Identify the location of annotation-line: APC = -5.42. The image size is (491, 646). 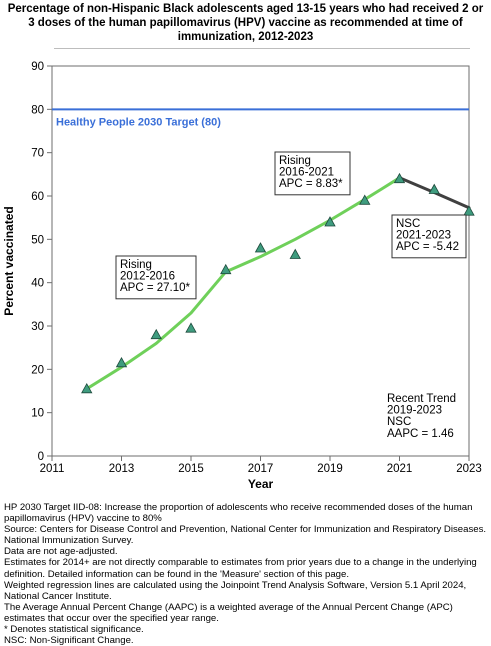
(427, 247).